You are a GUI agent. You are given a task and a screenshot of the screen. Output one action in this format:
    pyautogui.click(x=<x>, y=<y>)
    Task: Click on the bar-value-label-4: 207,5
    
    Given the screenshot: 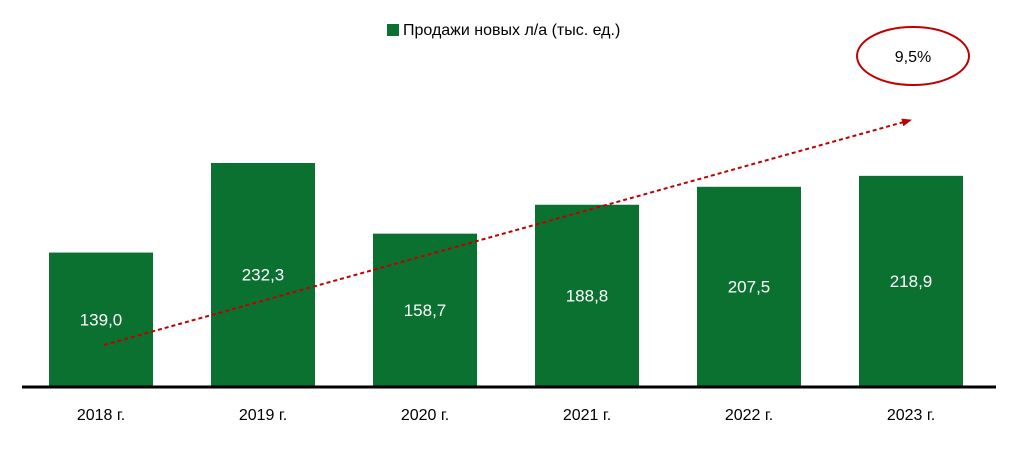 What is the action you would take?
    pyautogui.click(x=749, y=286)
    